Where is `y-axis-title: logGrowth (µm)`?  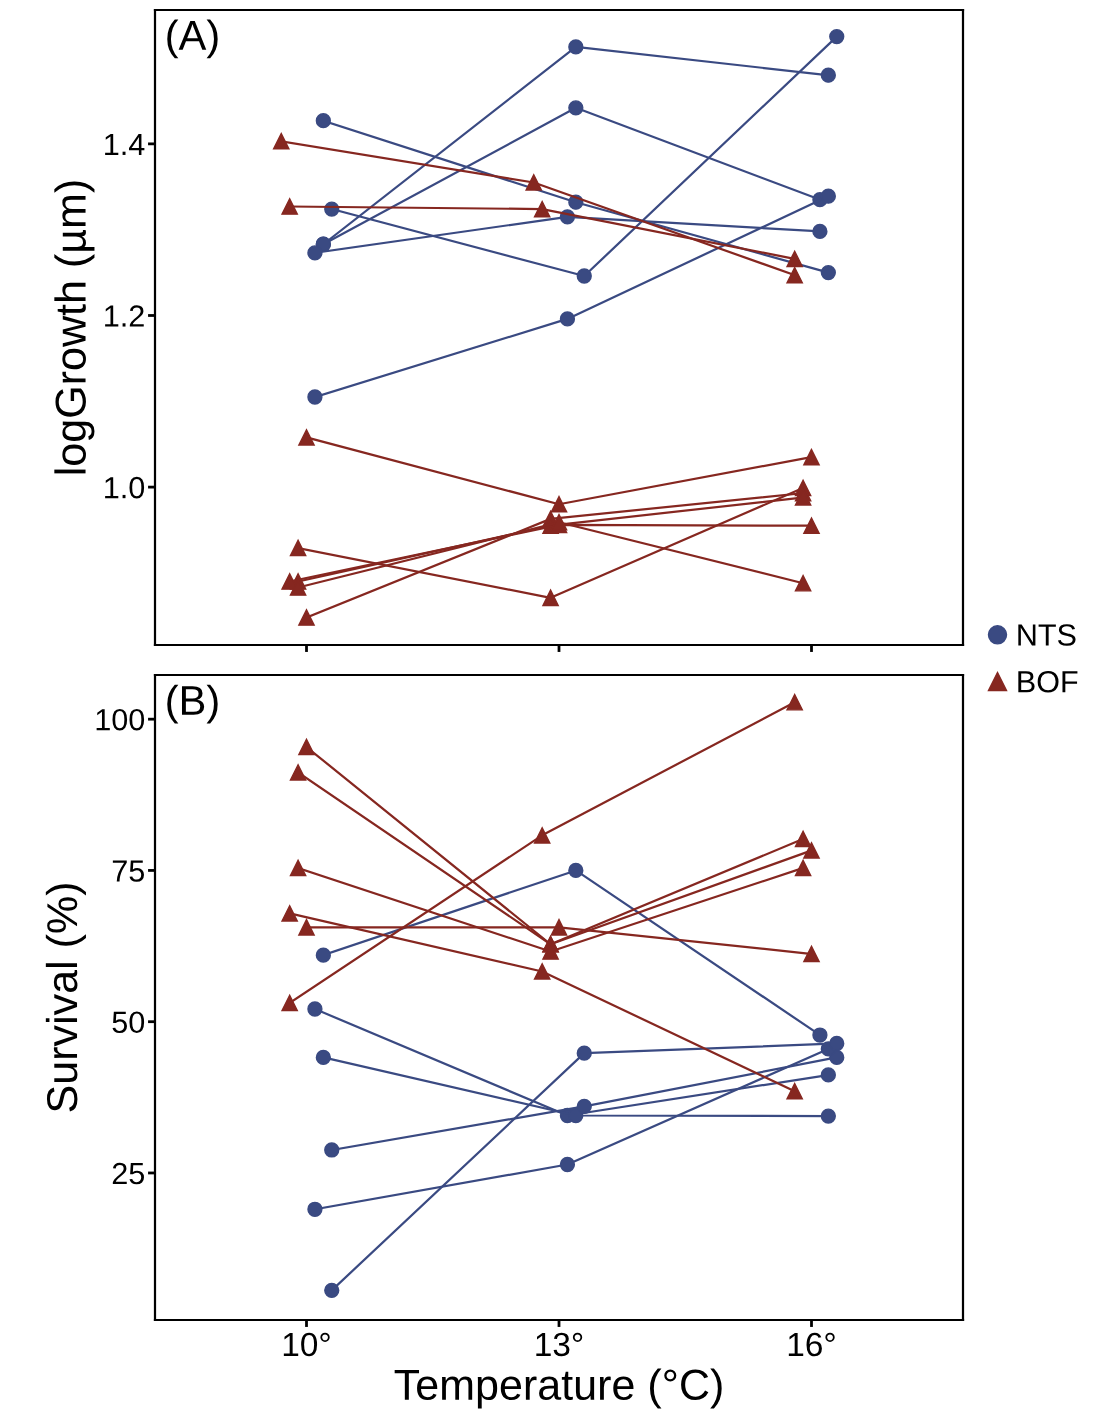 y-axis-title: logGrowth (µm) is located at coordinates (74, 327).